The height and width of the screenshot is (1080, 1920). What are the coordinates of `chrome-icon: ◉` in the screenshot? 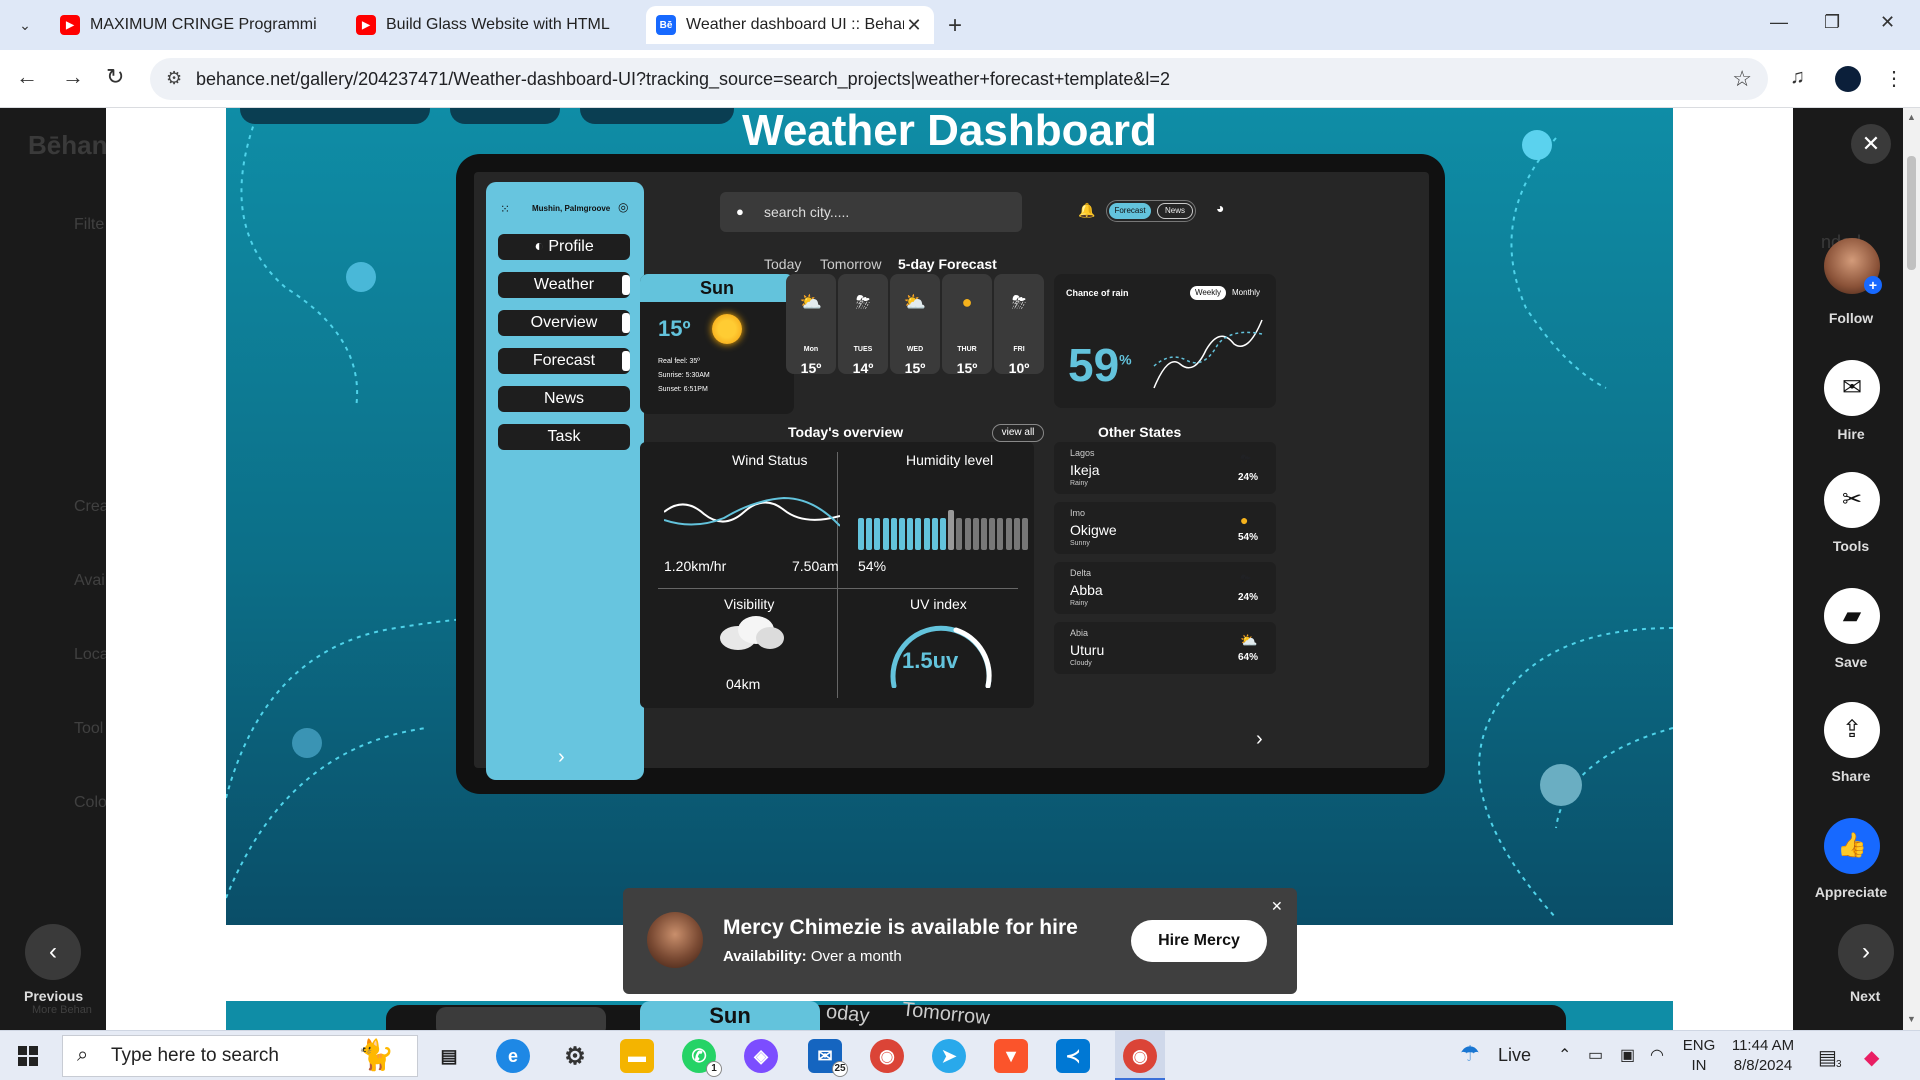 It's located at (887, 1056).